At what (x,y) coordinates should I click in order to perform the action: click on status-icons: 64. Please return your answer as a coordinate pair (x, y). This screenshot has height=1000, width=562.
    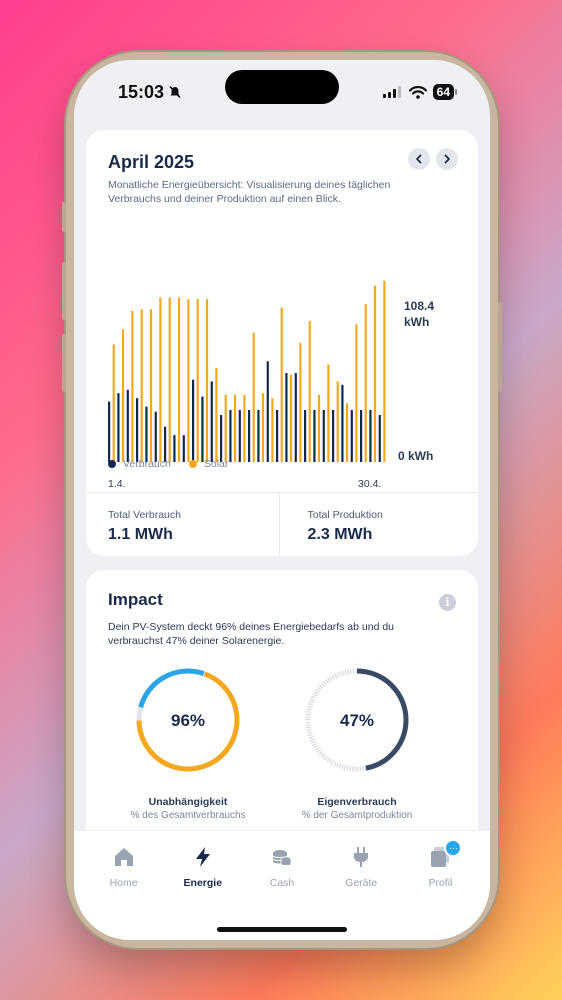
    Looking at the image, I should click on (420, 92).